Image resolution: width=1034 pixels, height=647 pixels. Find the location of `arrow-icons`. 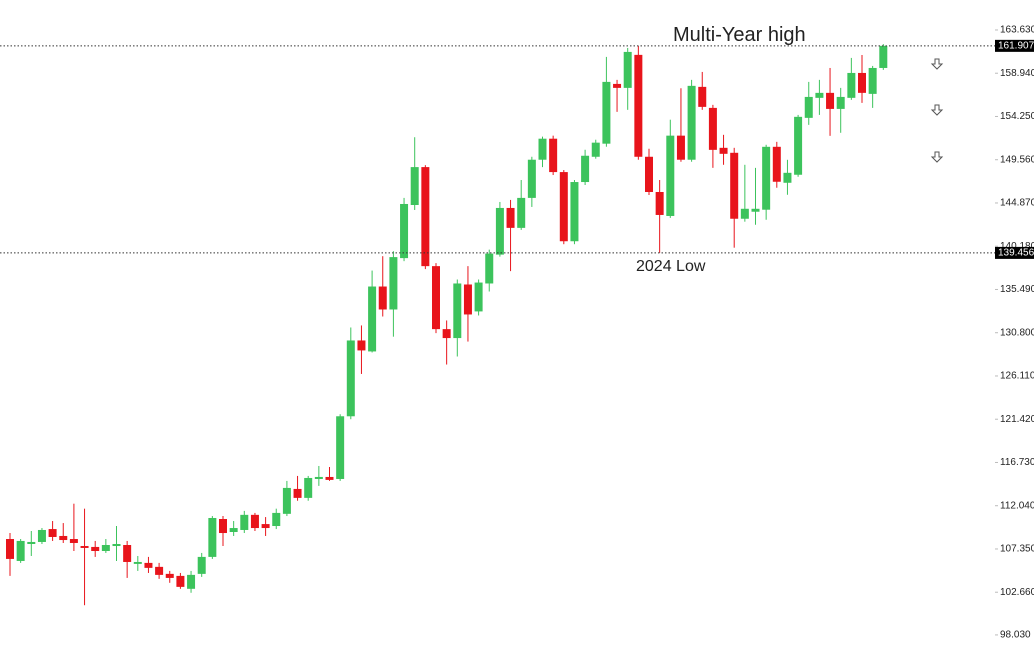

arrow-icons is located at coordinates (937, 110).